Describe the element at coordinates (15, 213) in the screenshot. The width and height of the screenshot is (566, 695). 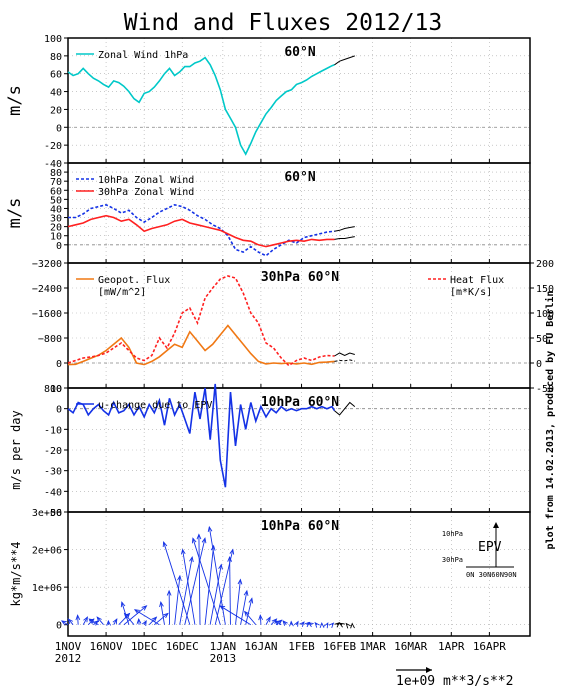
I see `y-axis-label: m/s` at that location.